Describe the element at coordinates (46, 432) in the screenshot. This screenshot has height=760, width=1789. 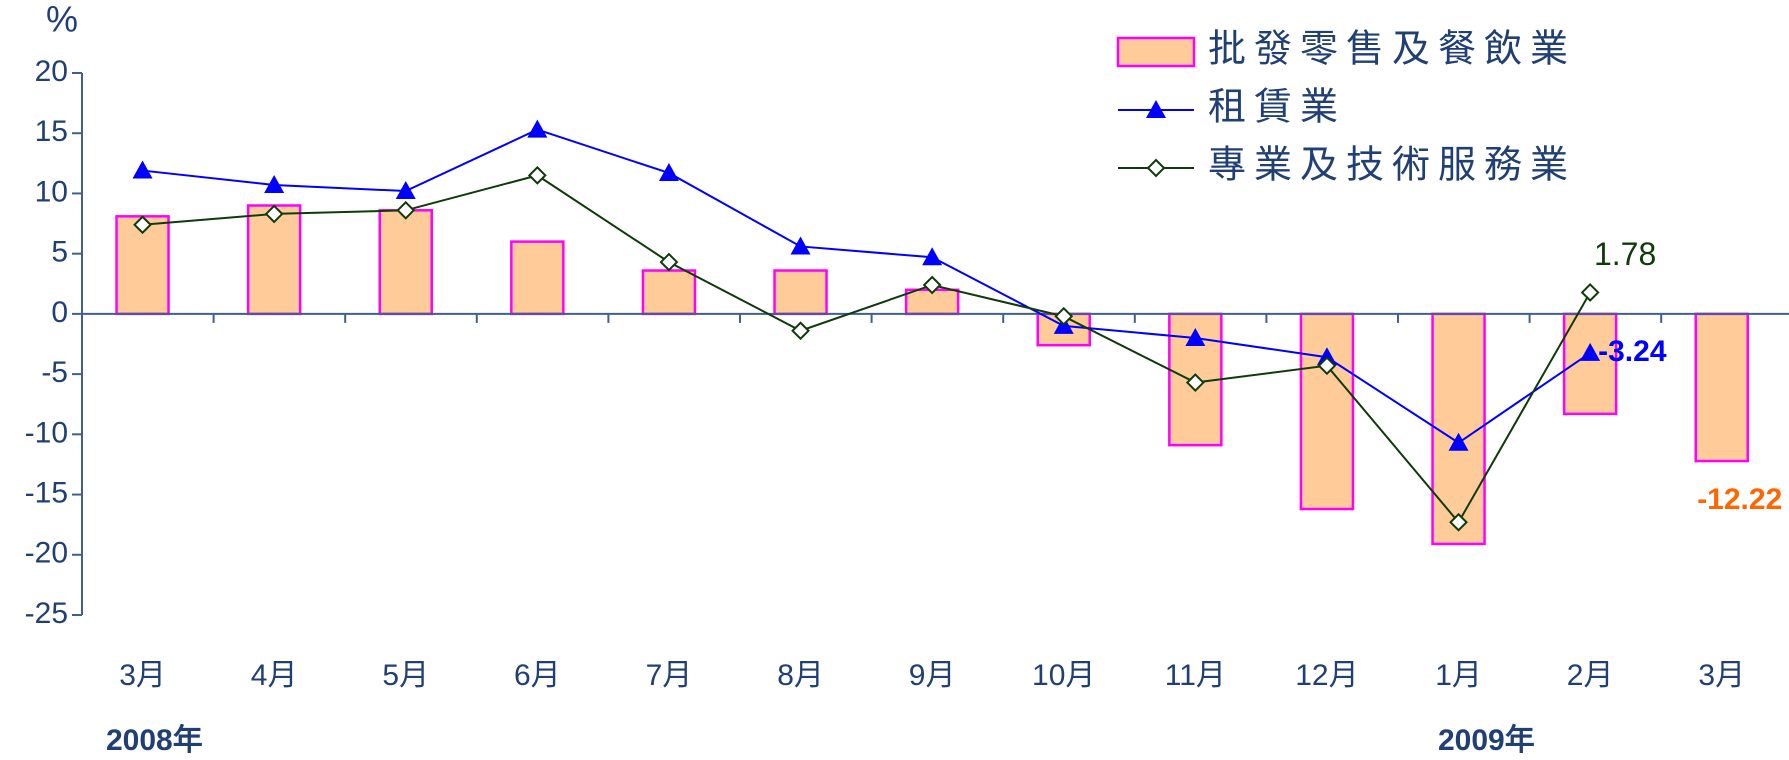
I see `y-tick-label: -10` at that location.